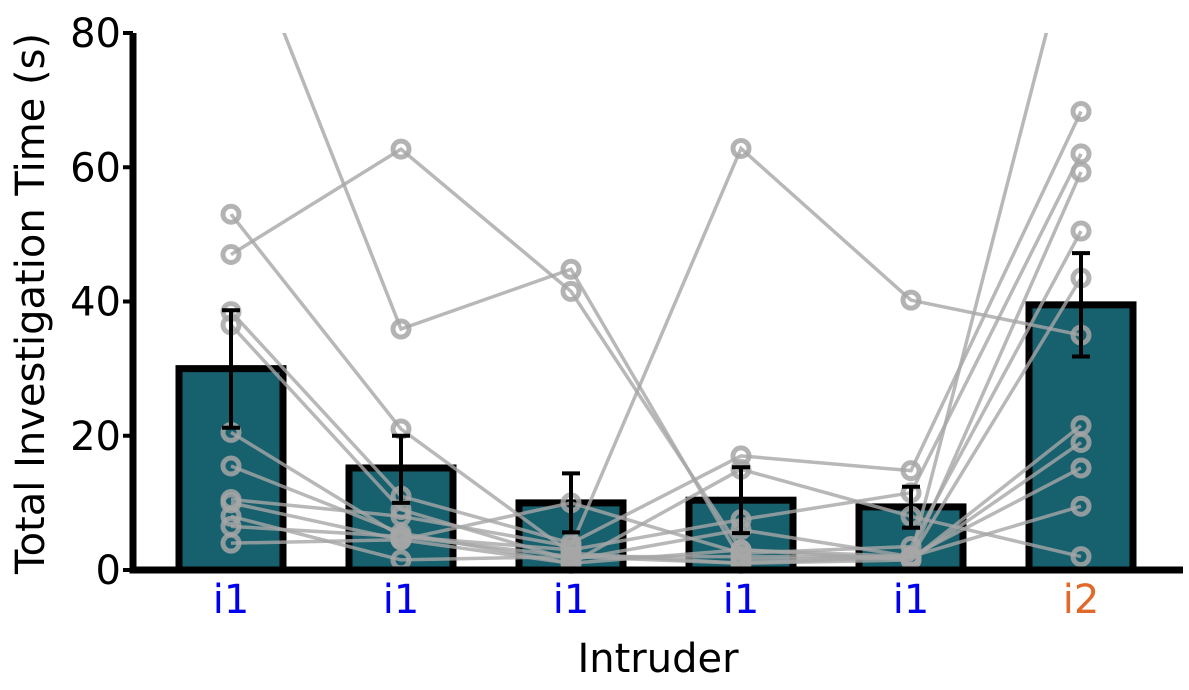 This screenshot has width=1189, height=690. Describe the element at coordinates (401, 600) in the screenshot. I see `x-tick-label-2: i1` at that location.